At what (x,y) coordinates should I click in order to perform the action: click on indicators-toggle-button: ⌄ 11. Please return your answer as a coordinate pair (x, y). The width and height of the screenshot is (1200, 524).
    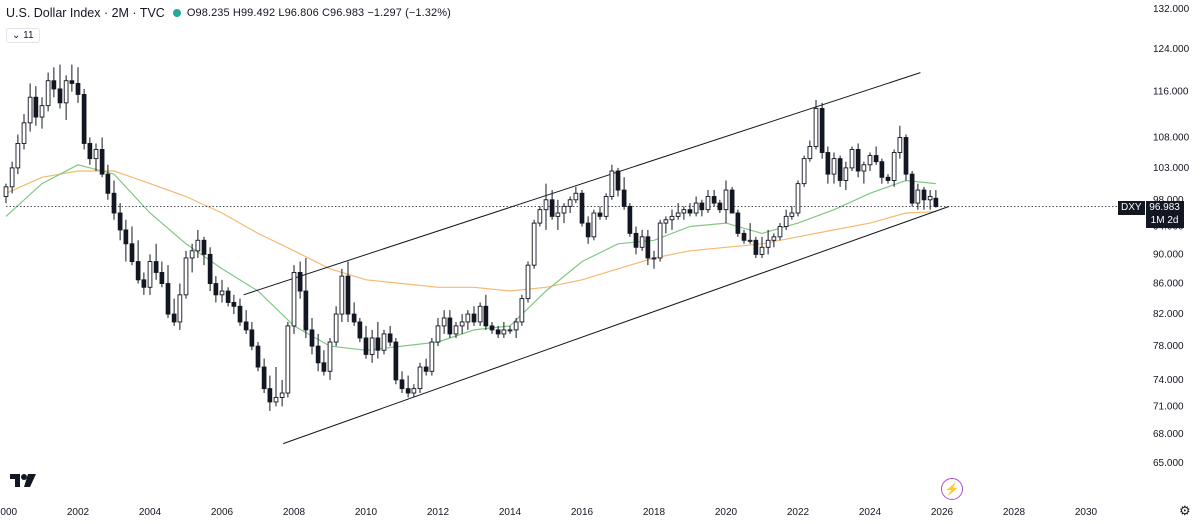
    Looking at the image, I should click on (23, 35).